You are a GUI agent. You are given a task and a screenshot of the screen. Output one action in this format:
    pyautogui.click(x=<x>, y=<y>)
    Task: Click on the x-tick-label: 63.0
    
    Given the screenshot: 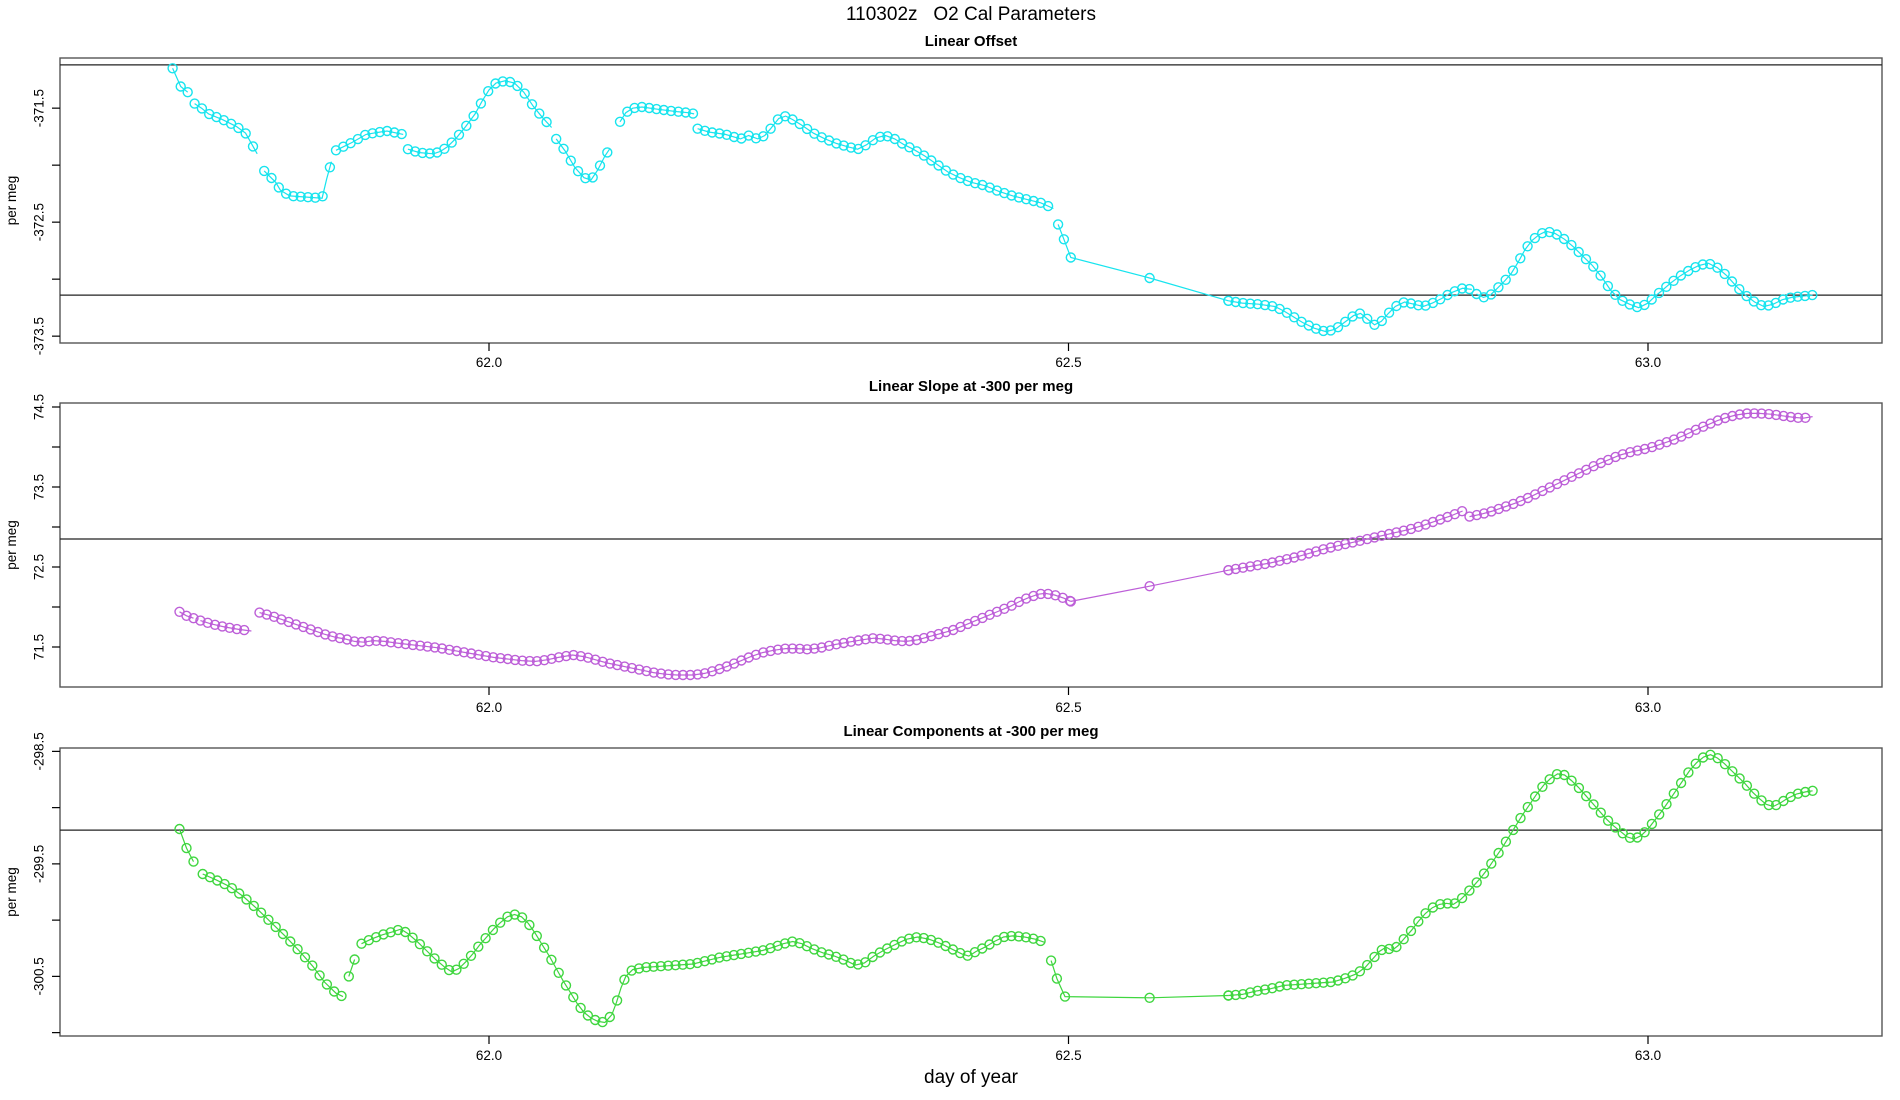 What is the action you would take?
    pyautogui.click(x=1648, y=707)
    